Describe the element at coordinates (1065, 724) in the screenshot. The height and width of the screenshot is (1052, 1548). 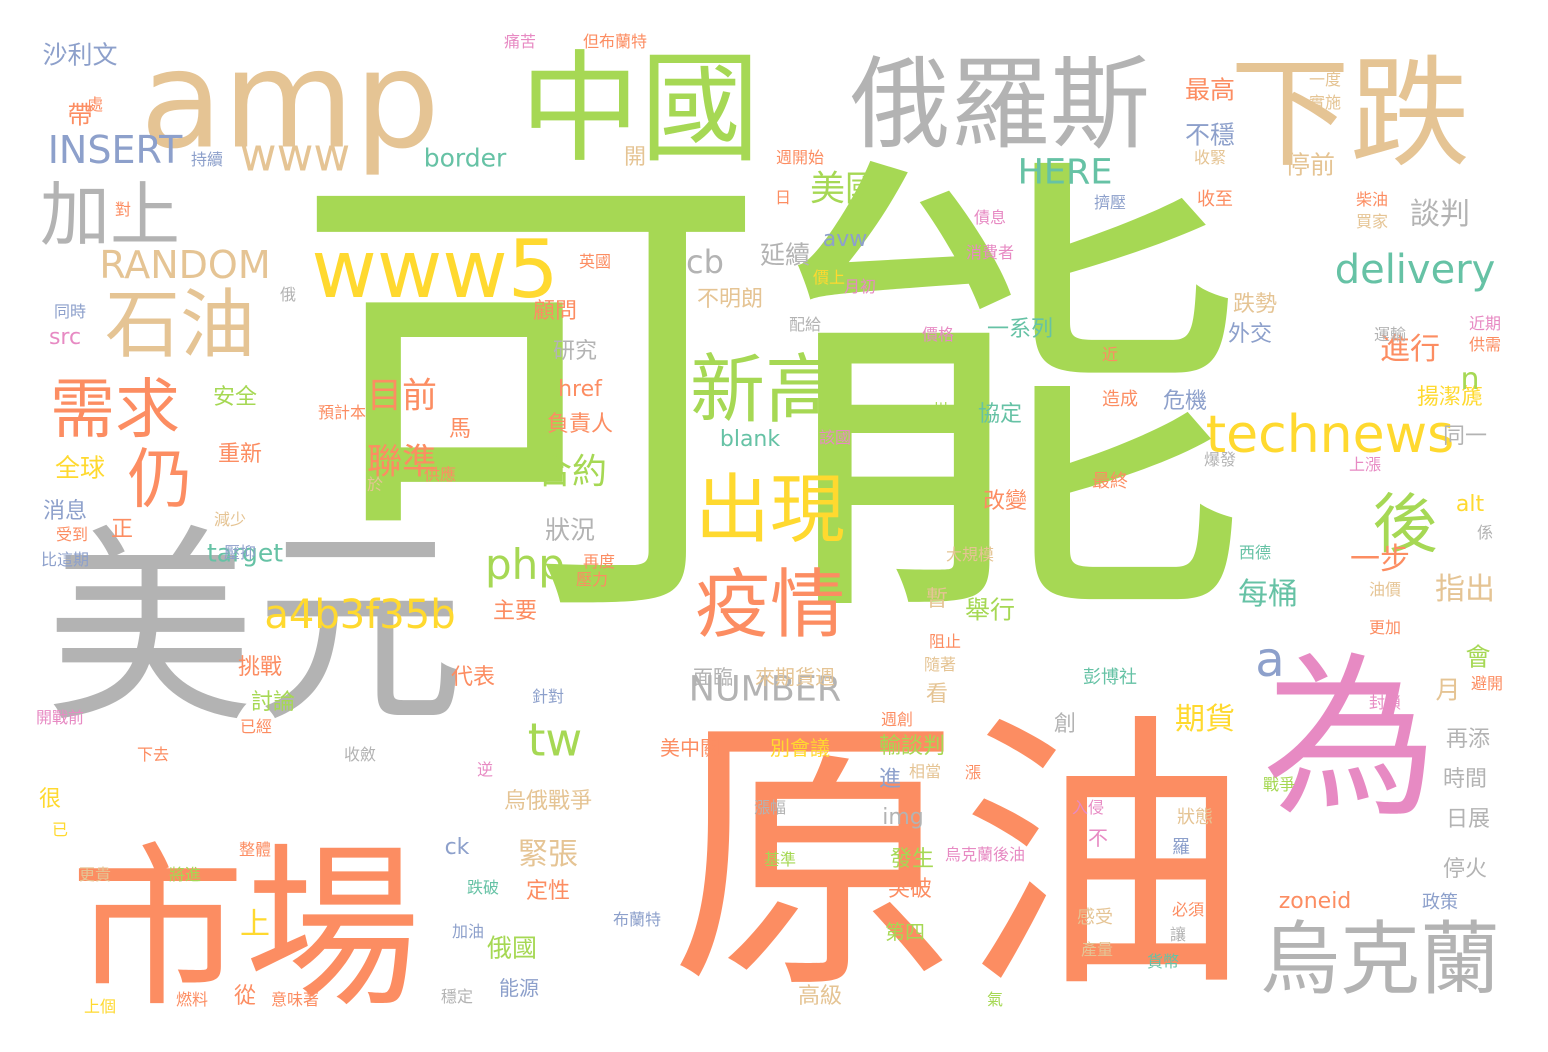
I see `cloud-word: 創` at that location.